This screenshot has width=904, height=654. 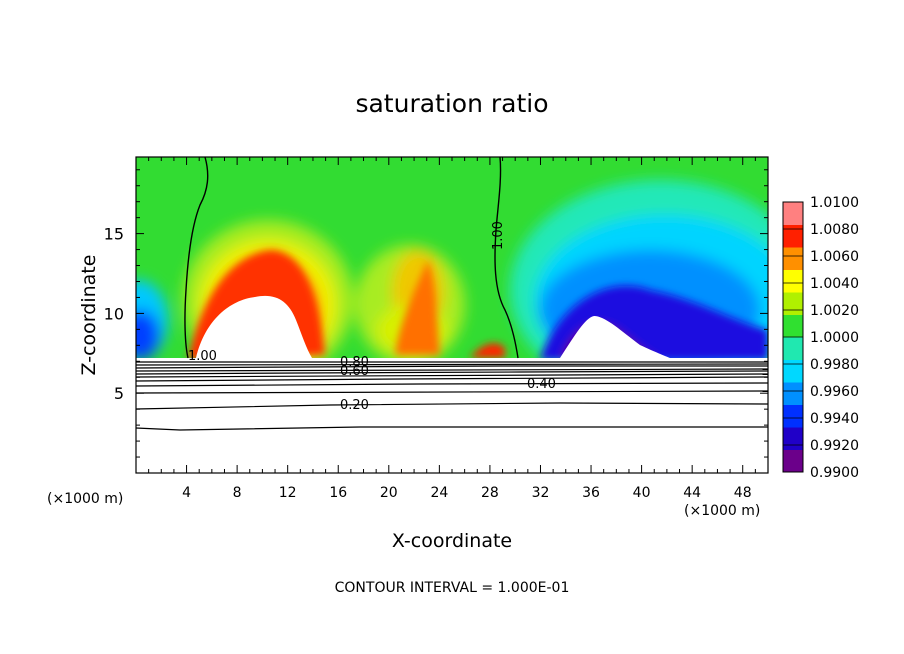 I want to click on contour-interval-note: CONTOUR INTERVAL = 1.000E-01, so click(x=452, y=588).